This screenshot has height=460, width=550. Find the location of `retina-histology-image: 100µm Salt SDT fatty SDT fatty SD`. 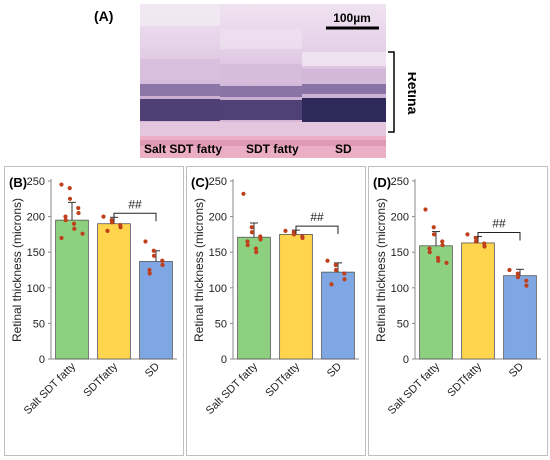

retina-histology-image: 100µm Salt SDT fatty SDT fatty SD is located at coordinates (263, 81).